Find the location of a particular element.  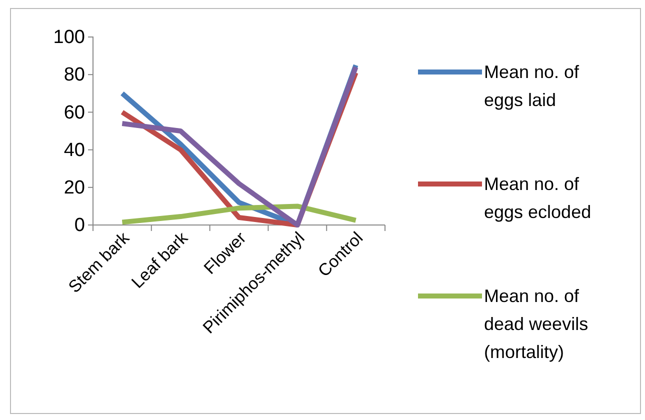

y-tick-label: 20 is located at coordinates (74, 187).